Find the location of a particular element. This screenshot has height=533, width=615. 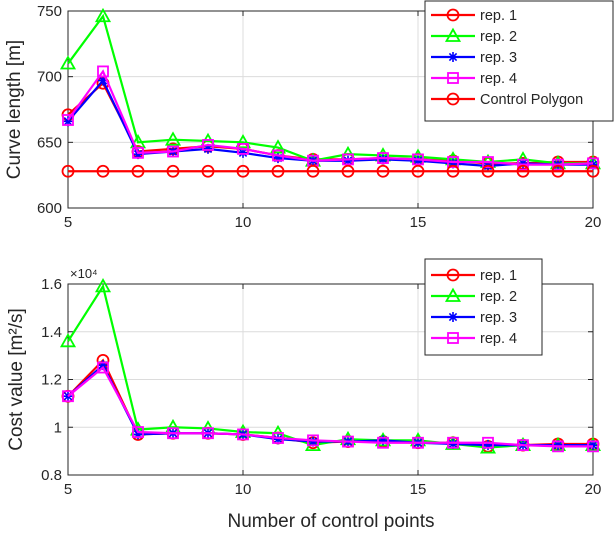

series-line is located at coordinates (330, 406).